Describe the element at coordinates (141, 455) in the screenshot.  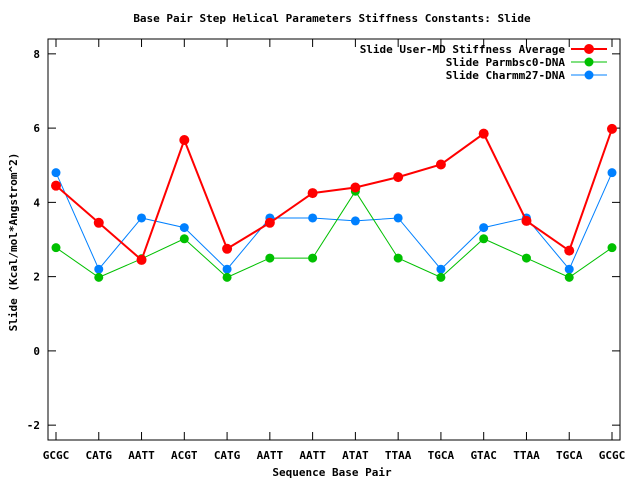
I see `x-tick-label-2: AATT` at that location.